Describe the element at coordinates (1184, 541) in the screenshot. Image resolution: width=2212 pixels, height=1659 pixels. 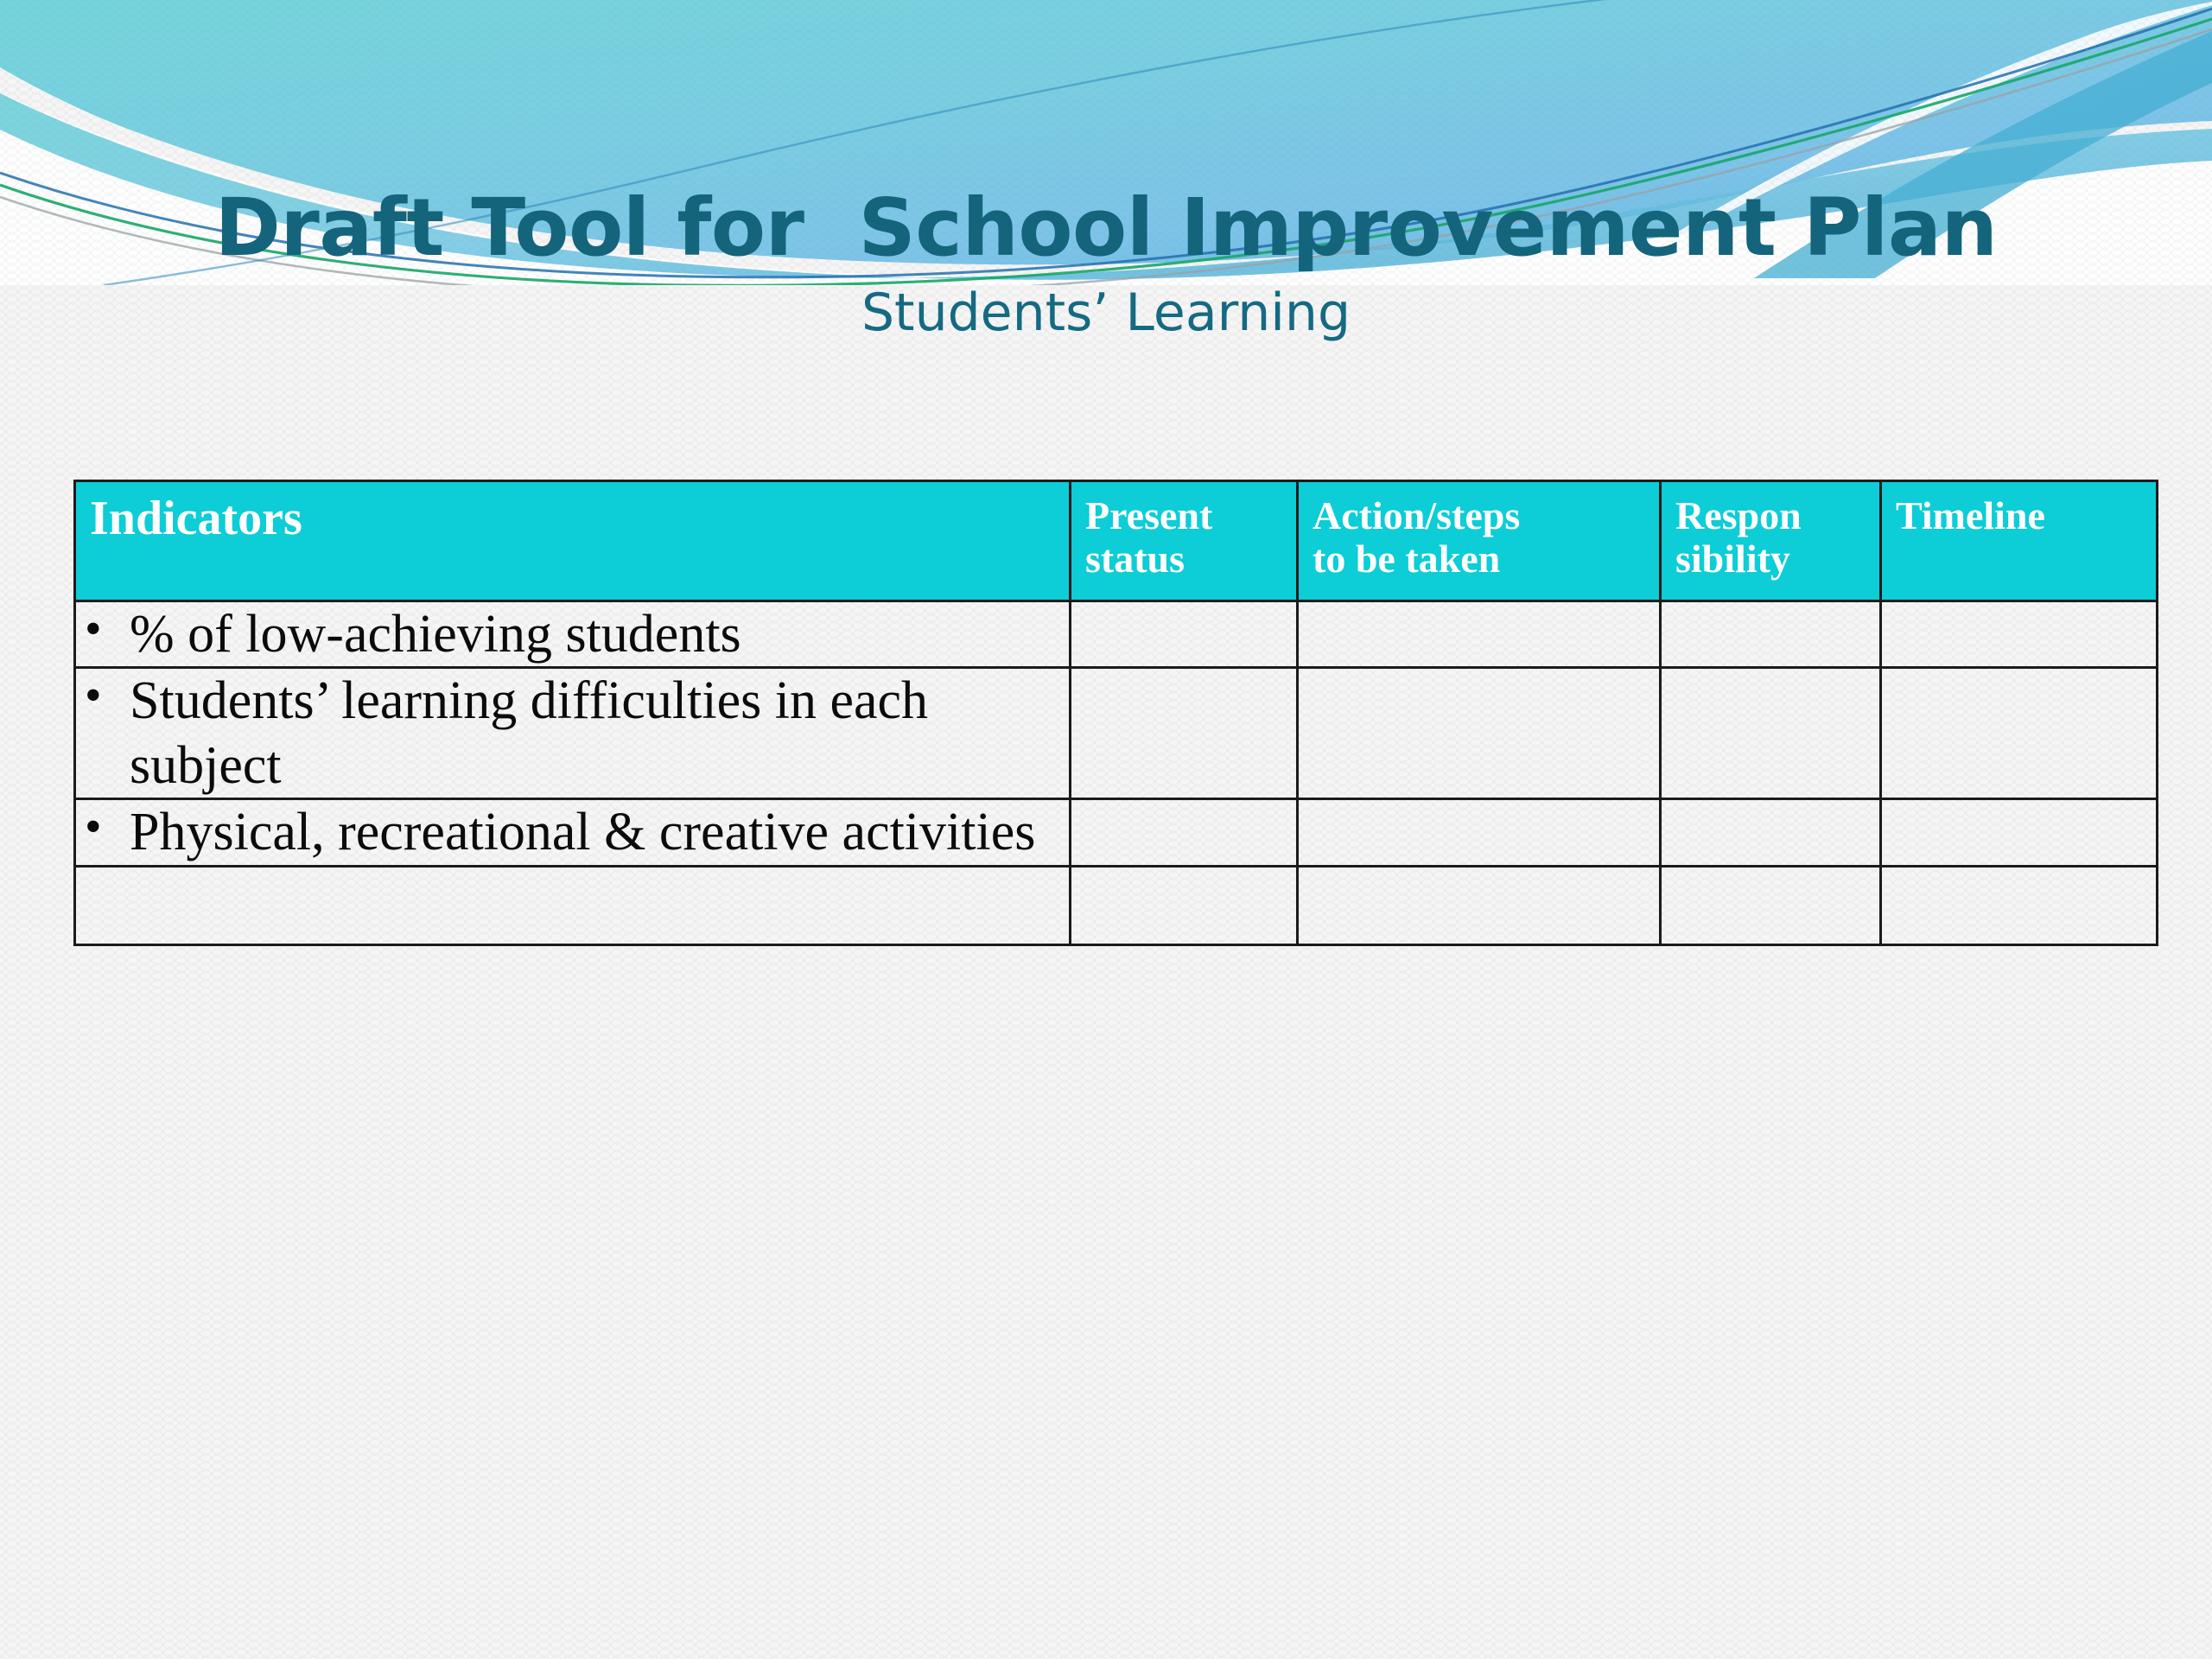
I see `column-header-present-status: Present status` at that location.